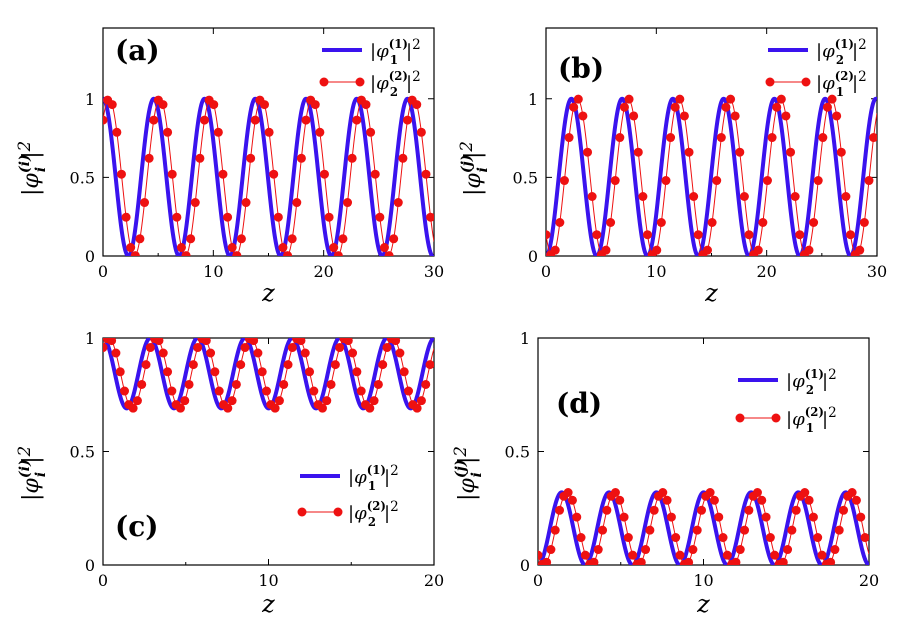 Image resolution: width=913 pixels, height=627 pixels. I want to click on y-axis-label: |φ(i)i|2, so click(32, 473).